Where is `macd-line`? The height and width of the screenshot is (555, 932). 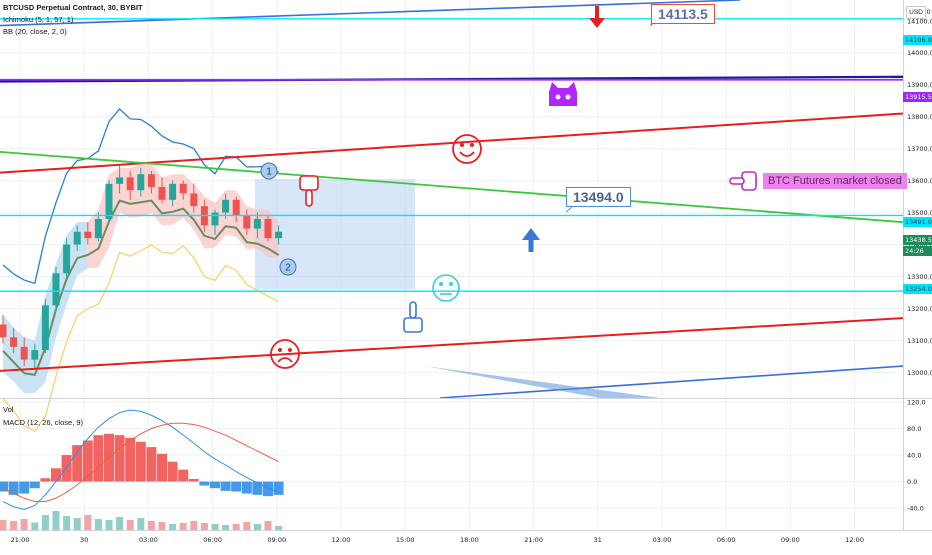 macd-line is located at coordinates (140, 459).